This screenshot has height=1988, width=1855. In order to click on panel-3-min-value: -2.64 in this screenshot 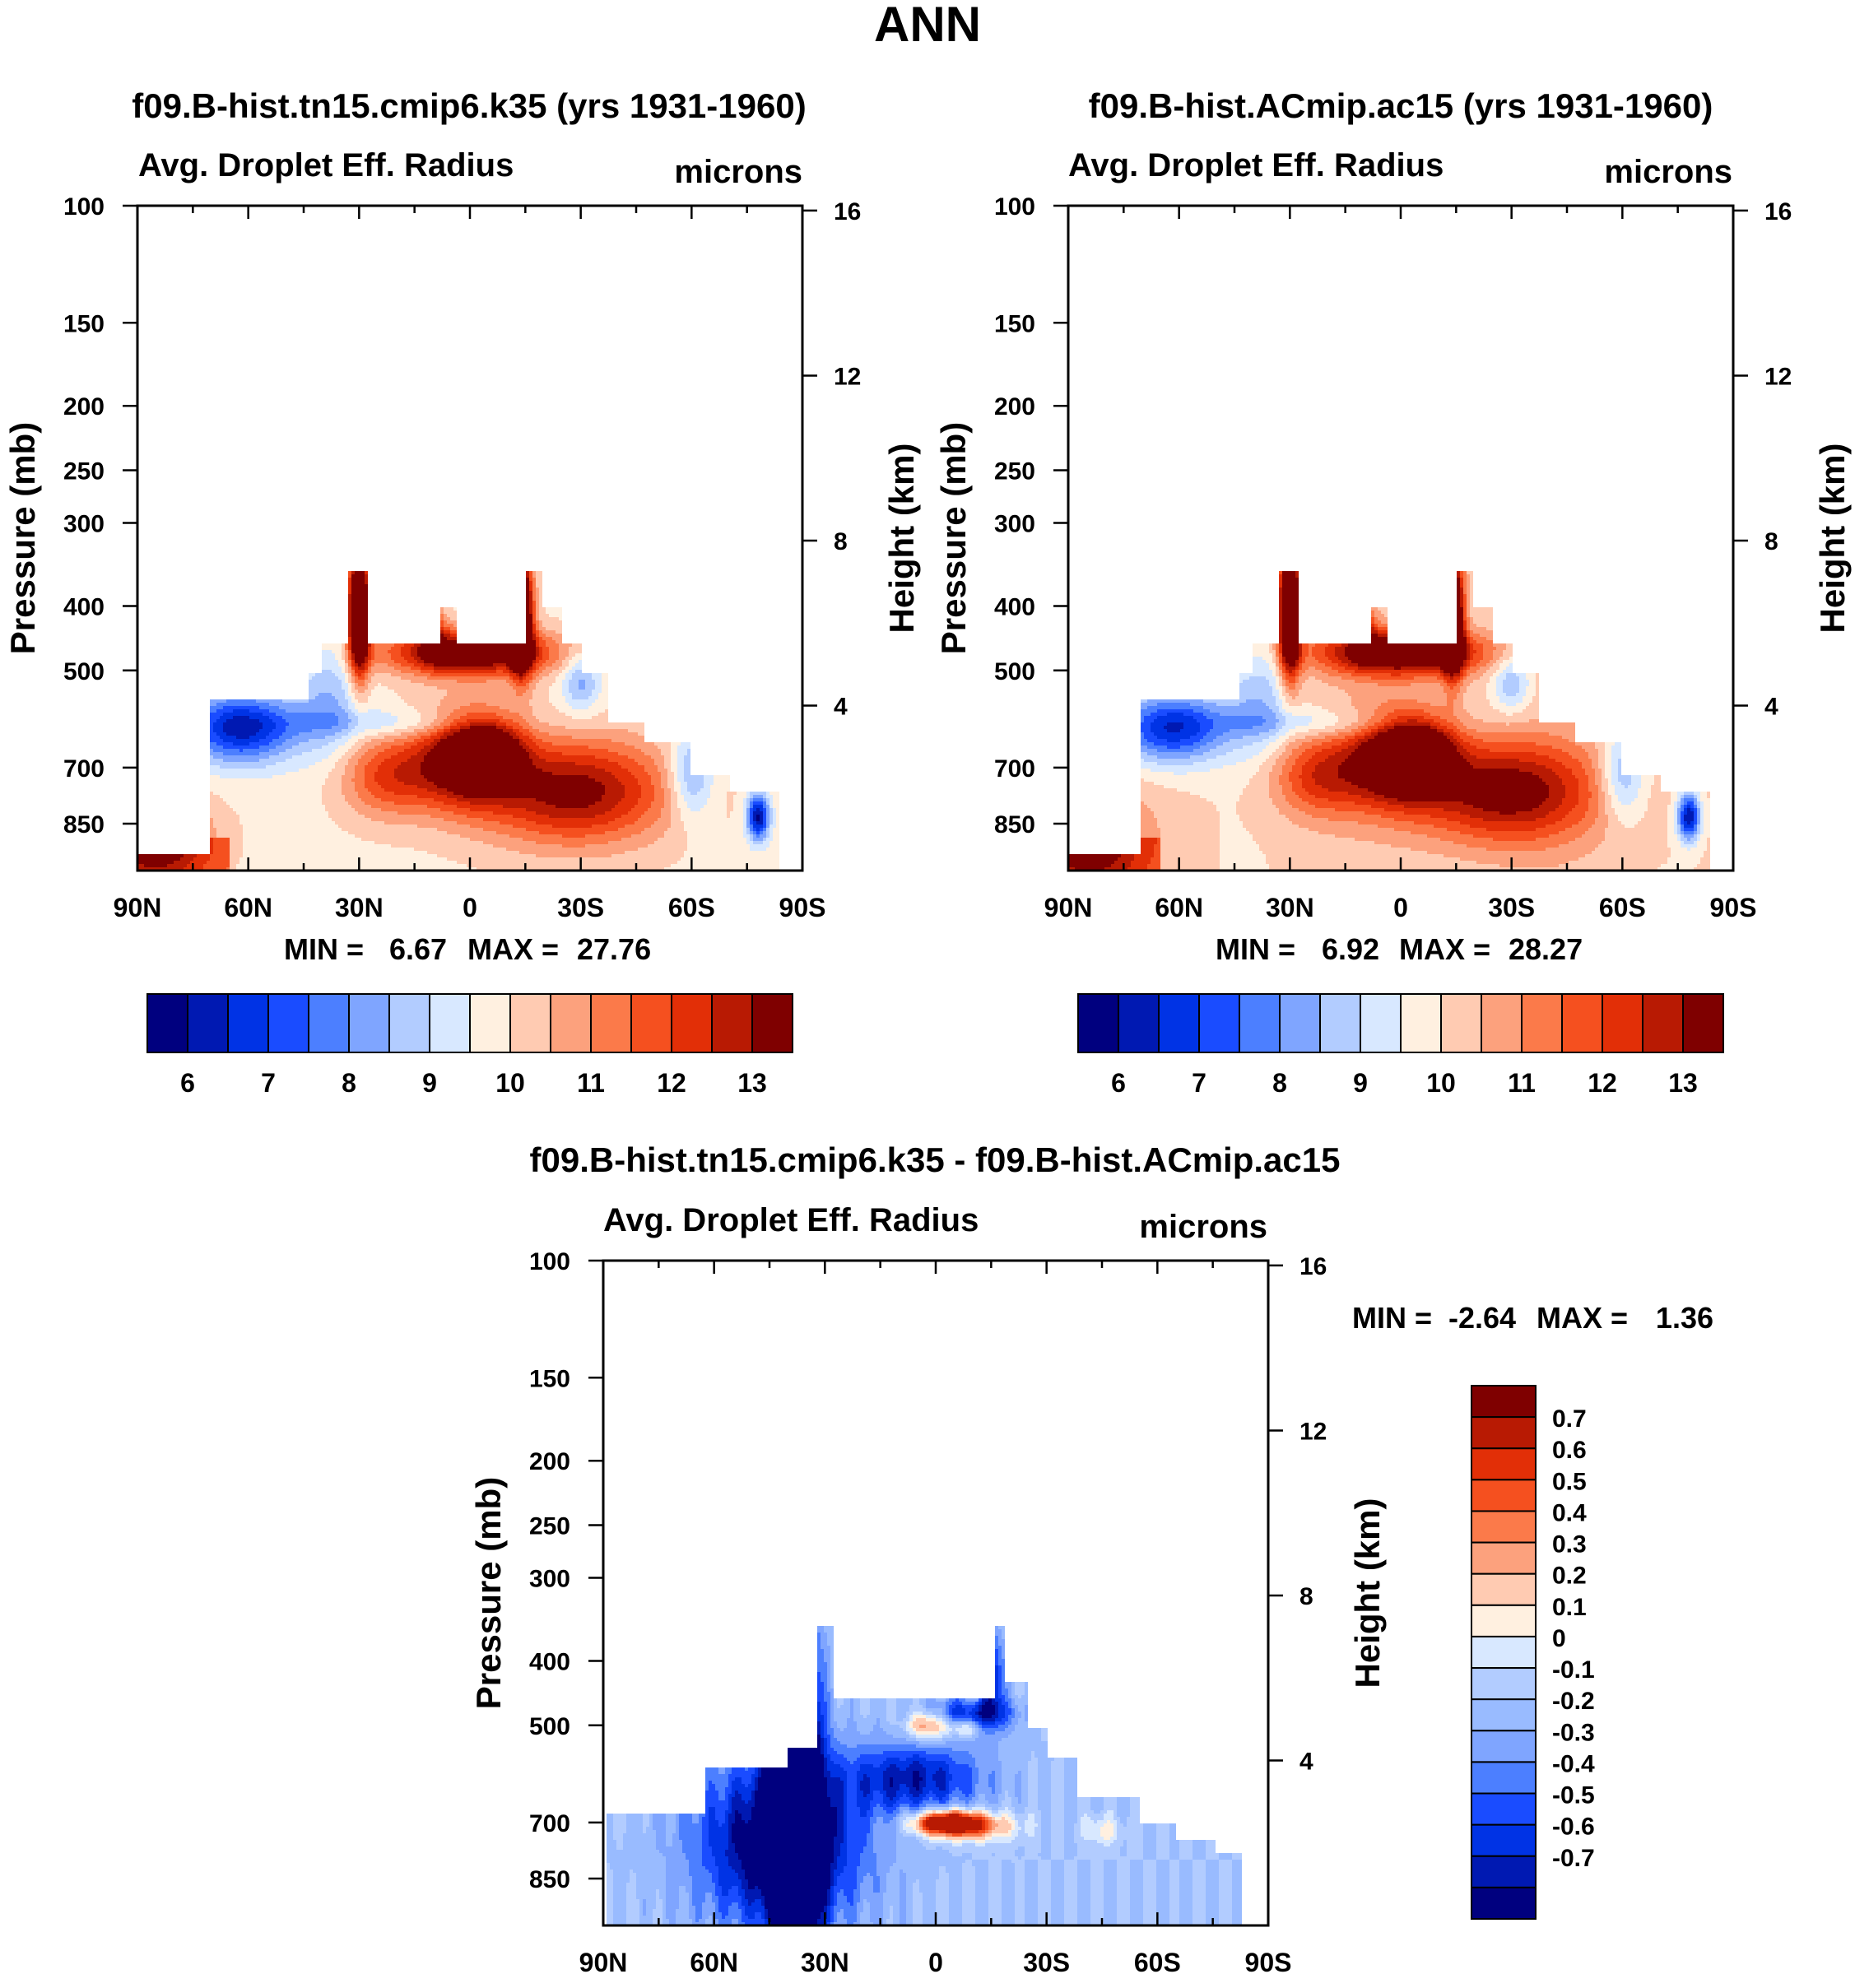, I will do `click(1482, 1318)`.